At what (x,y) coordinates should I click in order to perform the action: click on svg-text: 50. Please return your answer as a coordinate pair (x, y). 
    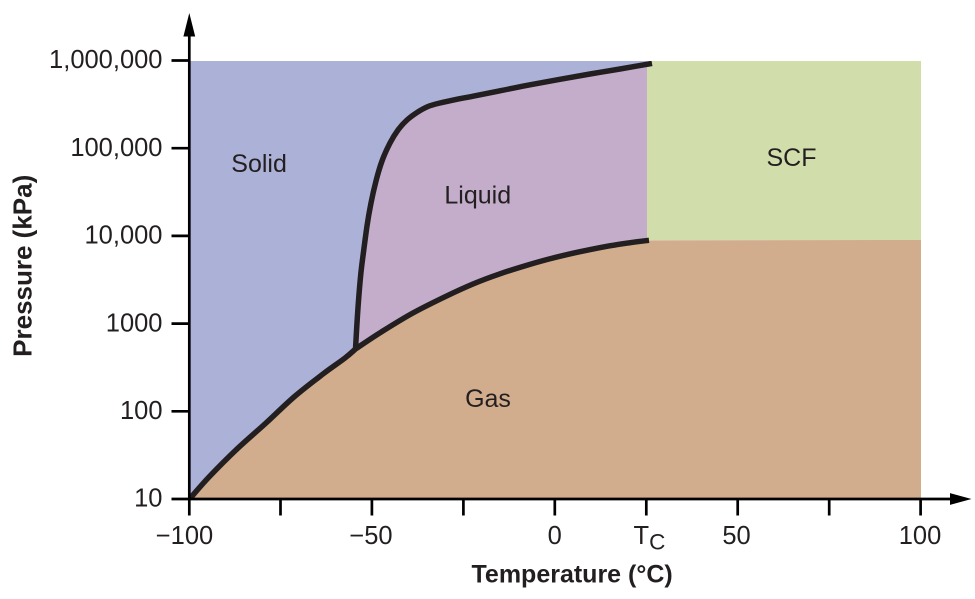
    Looking at the image, I should click on (736, 536).